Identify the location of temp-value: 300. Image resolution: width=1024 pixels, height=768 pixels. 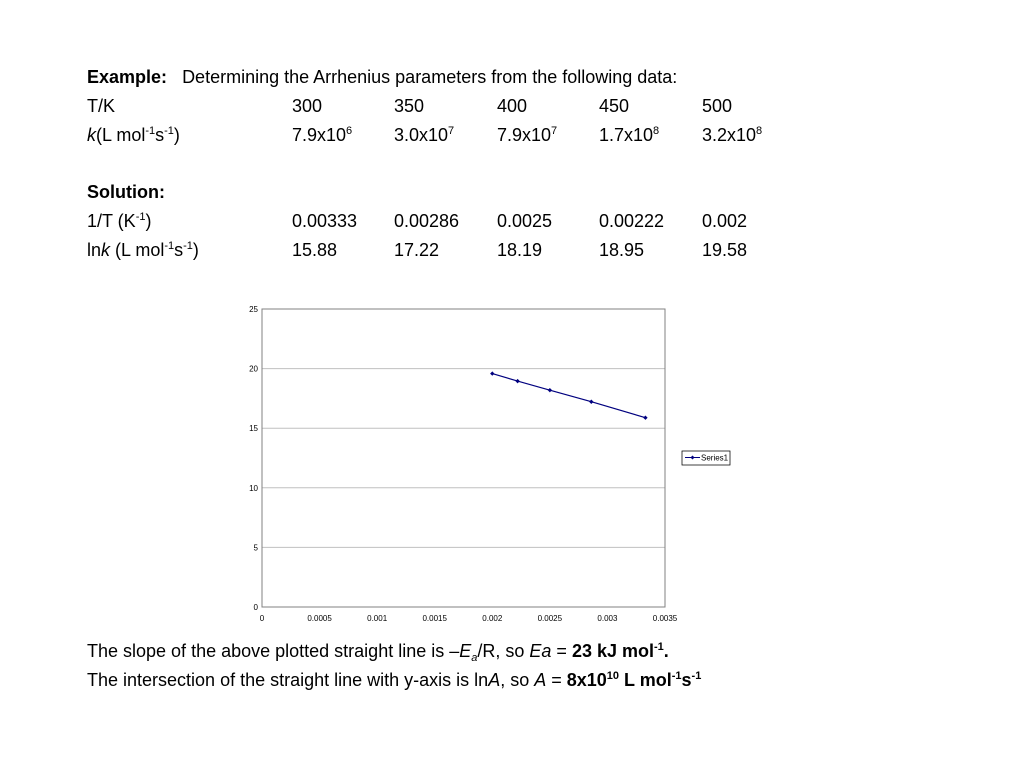
(307, 106).